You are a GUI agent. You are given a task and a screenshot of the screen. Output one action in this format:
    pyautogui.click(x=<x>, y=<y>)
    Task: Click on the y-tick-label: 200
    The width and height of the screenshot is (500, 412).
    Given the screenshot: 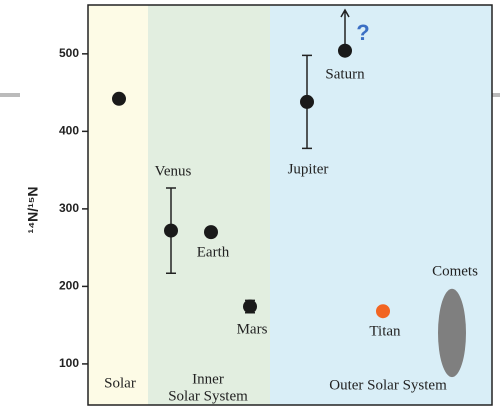 What is the action you would take?
    pyautogui.click(x=69, y=286)
    